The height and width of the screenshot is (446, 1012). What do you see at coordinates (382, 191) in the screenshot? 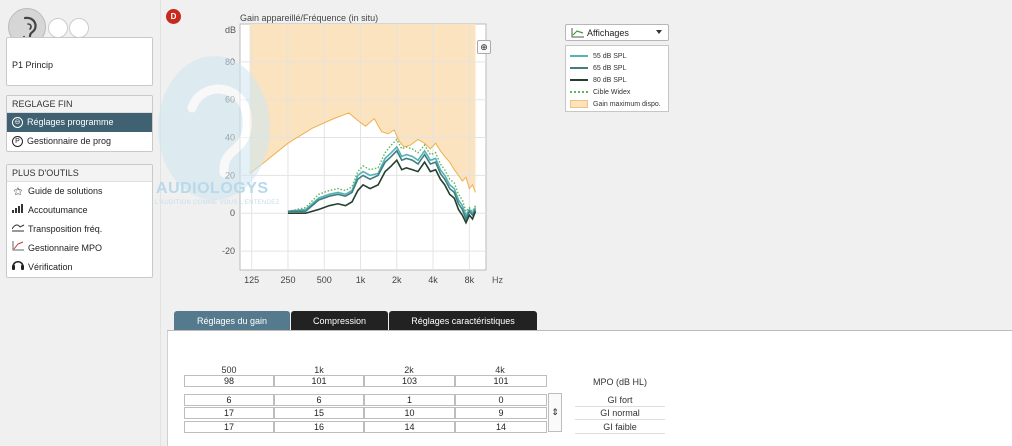
I see `series-80-db-spl` at bounding box center [382, 191].